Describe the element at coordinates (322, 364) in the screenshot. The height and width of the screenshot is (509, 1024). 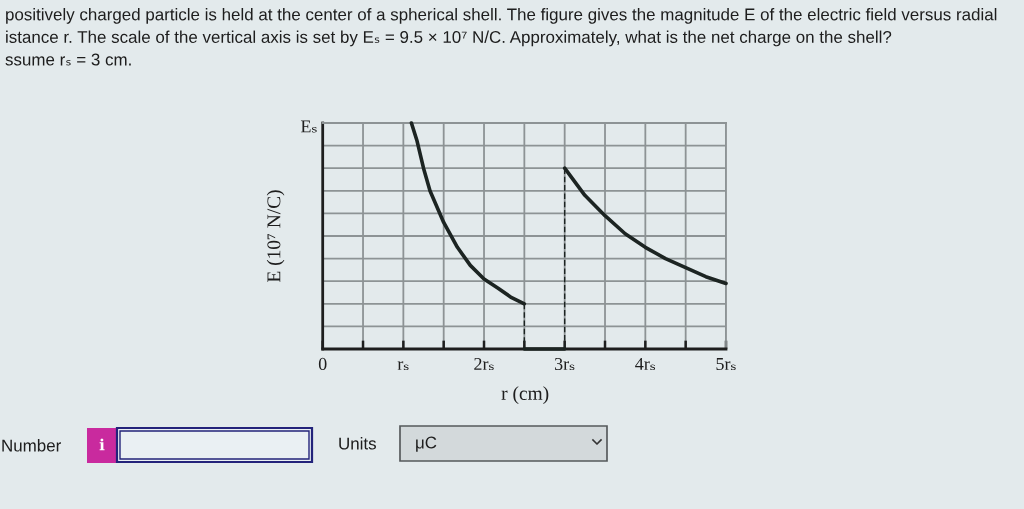
I see `x-tick-label: 0` at that location.